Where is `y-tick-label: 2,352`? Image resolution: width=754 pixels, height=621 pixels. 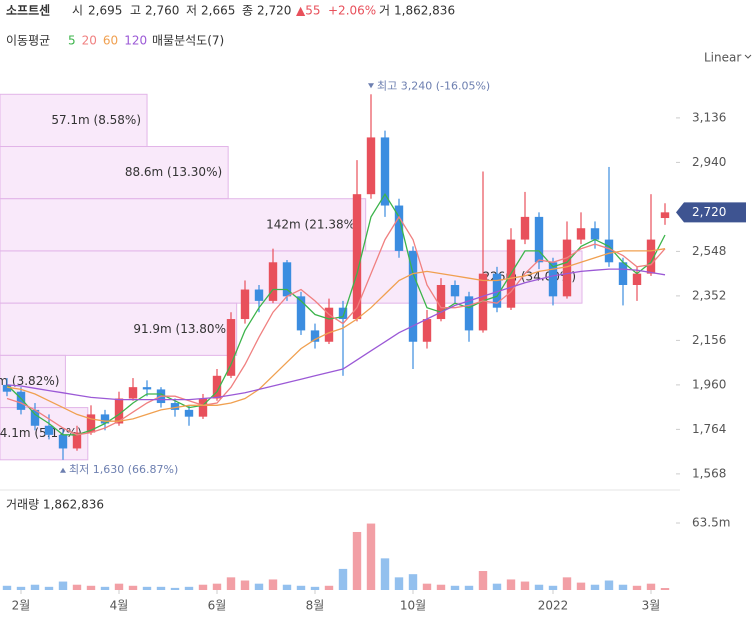
y-tick-label: 2,352 is located at coordinates (709, 295).